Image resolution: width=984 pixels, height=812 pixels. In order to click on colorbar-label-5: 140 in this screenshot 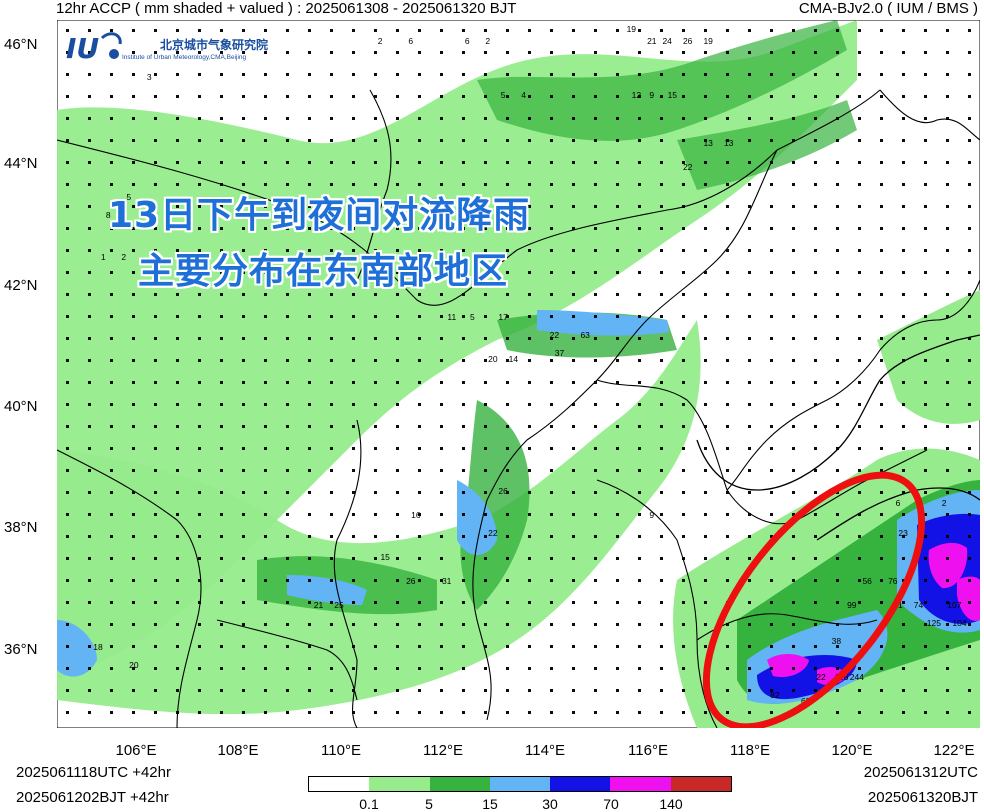, I will do `click(671, 804)`.